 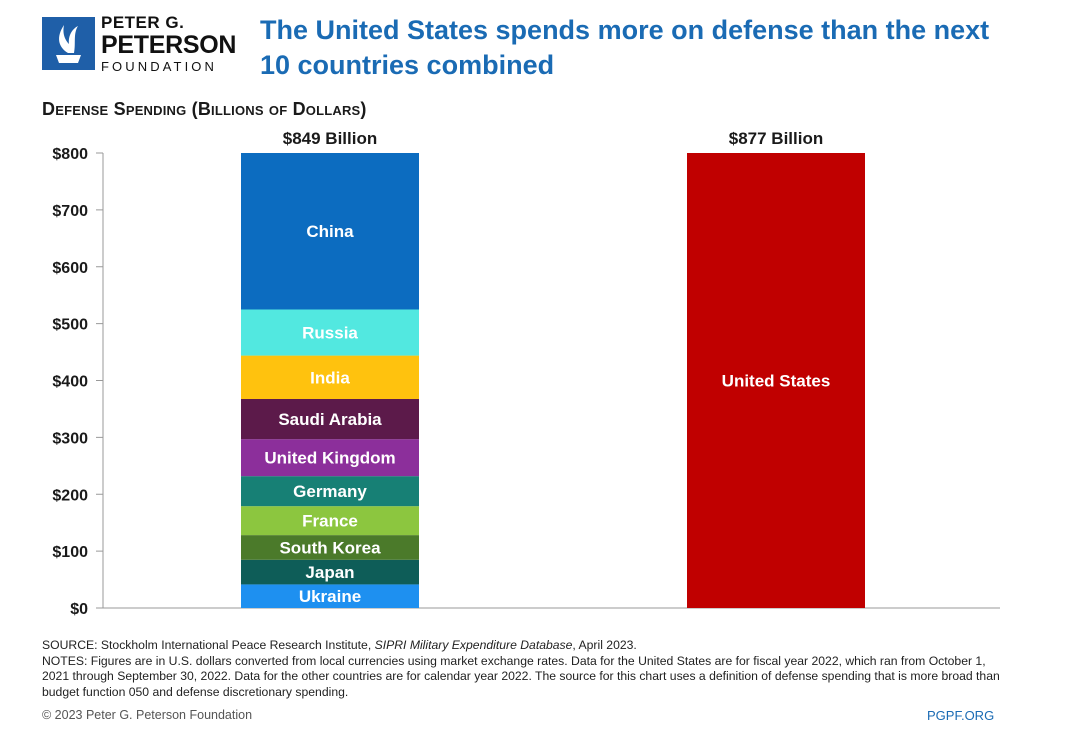 What do you see at coordinates (70, 495) in the screenshot?
I see `y-tick-label: $200` at bounding box center [70, 495].